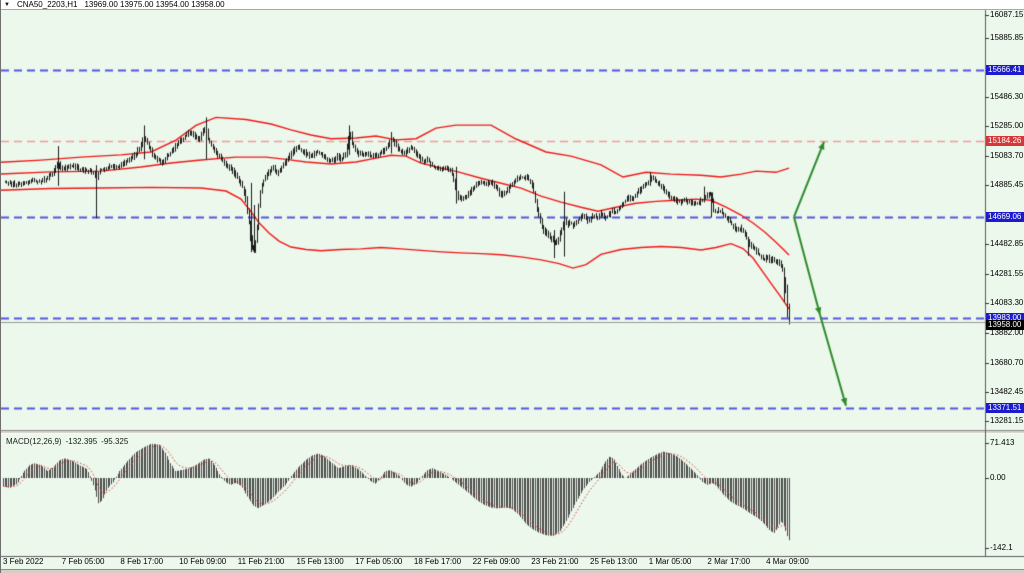  What do you see at coordinates (1007, 244) in the screenshot?
I see `price-scale-tick: 14482.85` at bounding box center [1007, 244].